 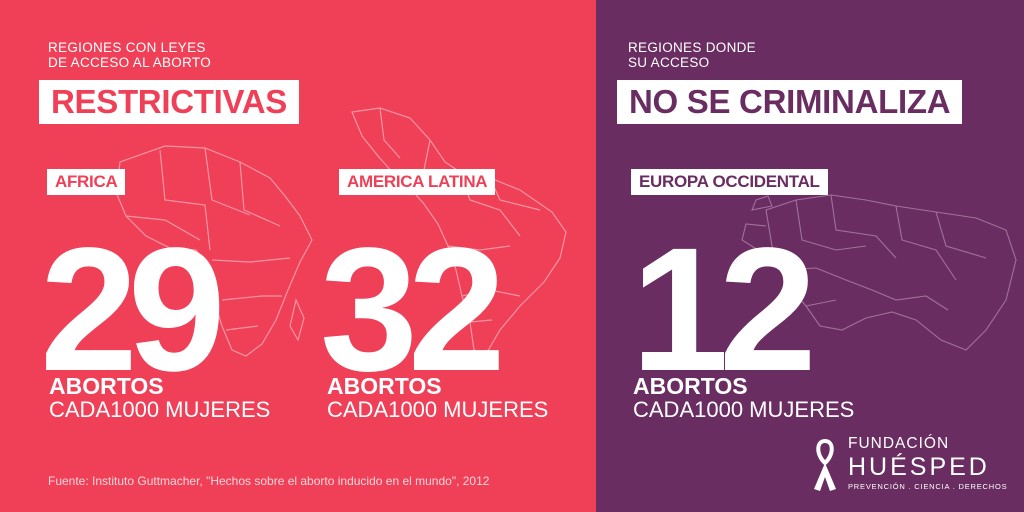 What do you see at coordinates (690, 386) in the screenshot?
I see `western-europe-metric-bold: ABORTOS` at bounding box center [690, 386].